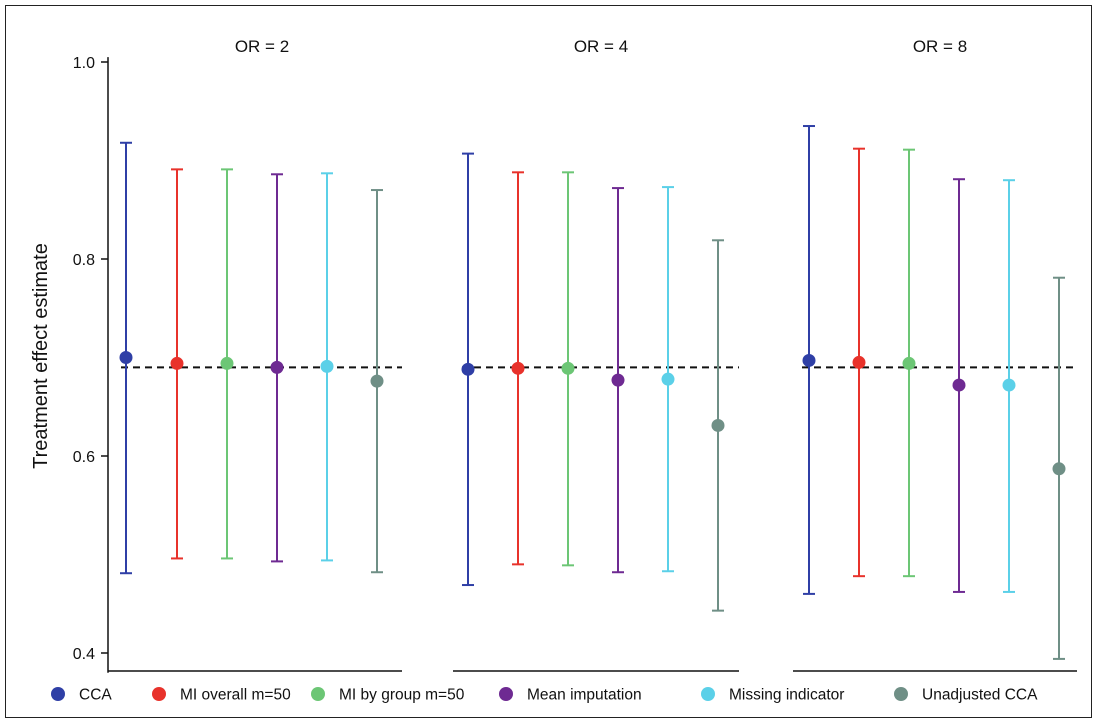 The height and width of the screenshot is (723, 1097). Describe the element at coordinates (980, 695) in the screenshot. I see `legend-label: Unadjusted CCA` at that location.